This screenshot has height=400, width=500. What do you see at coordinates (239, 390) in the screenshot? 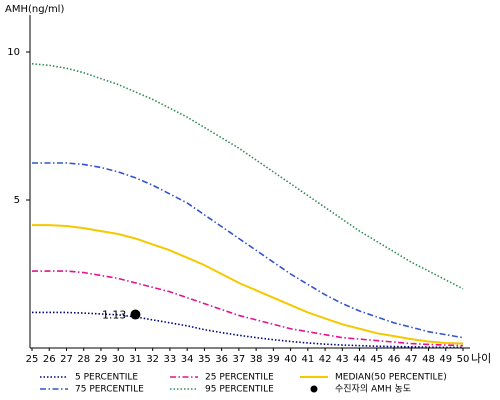
I see `legend-label: 95 PERCENTILE` at bounding box center [239, 390].